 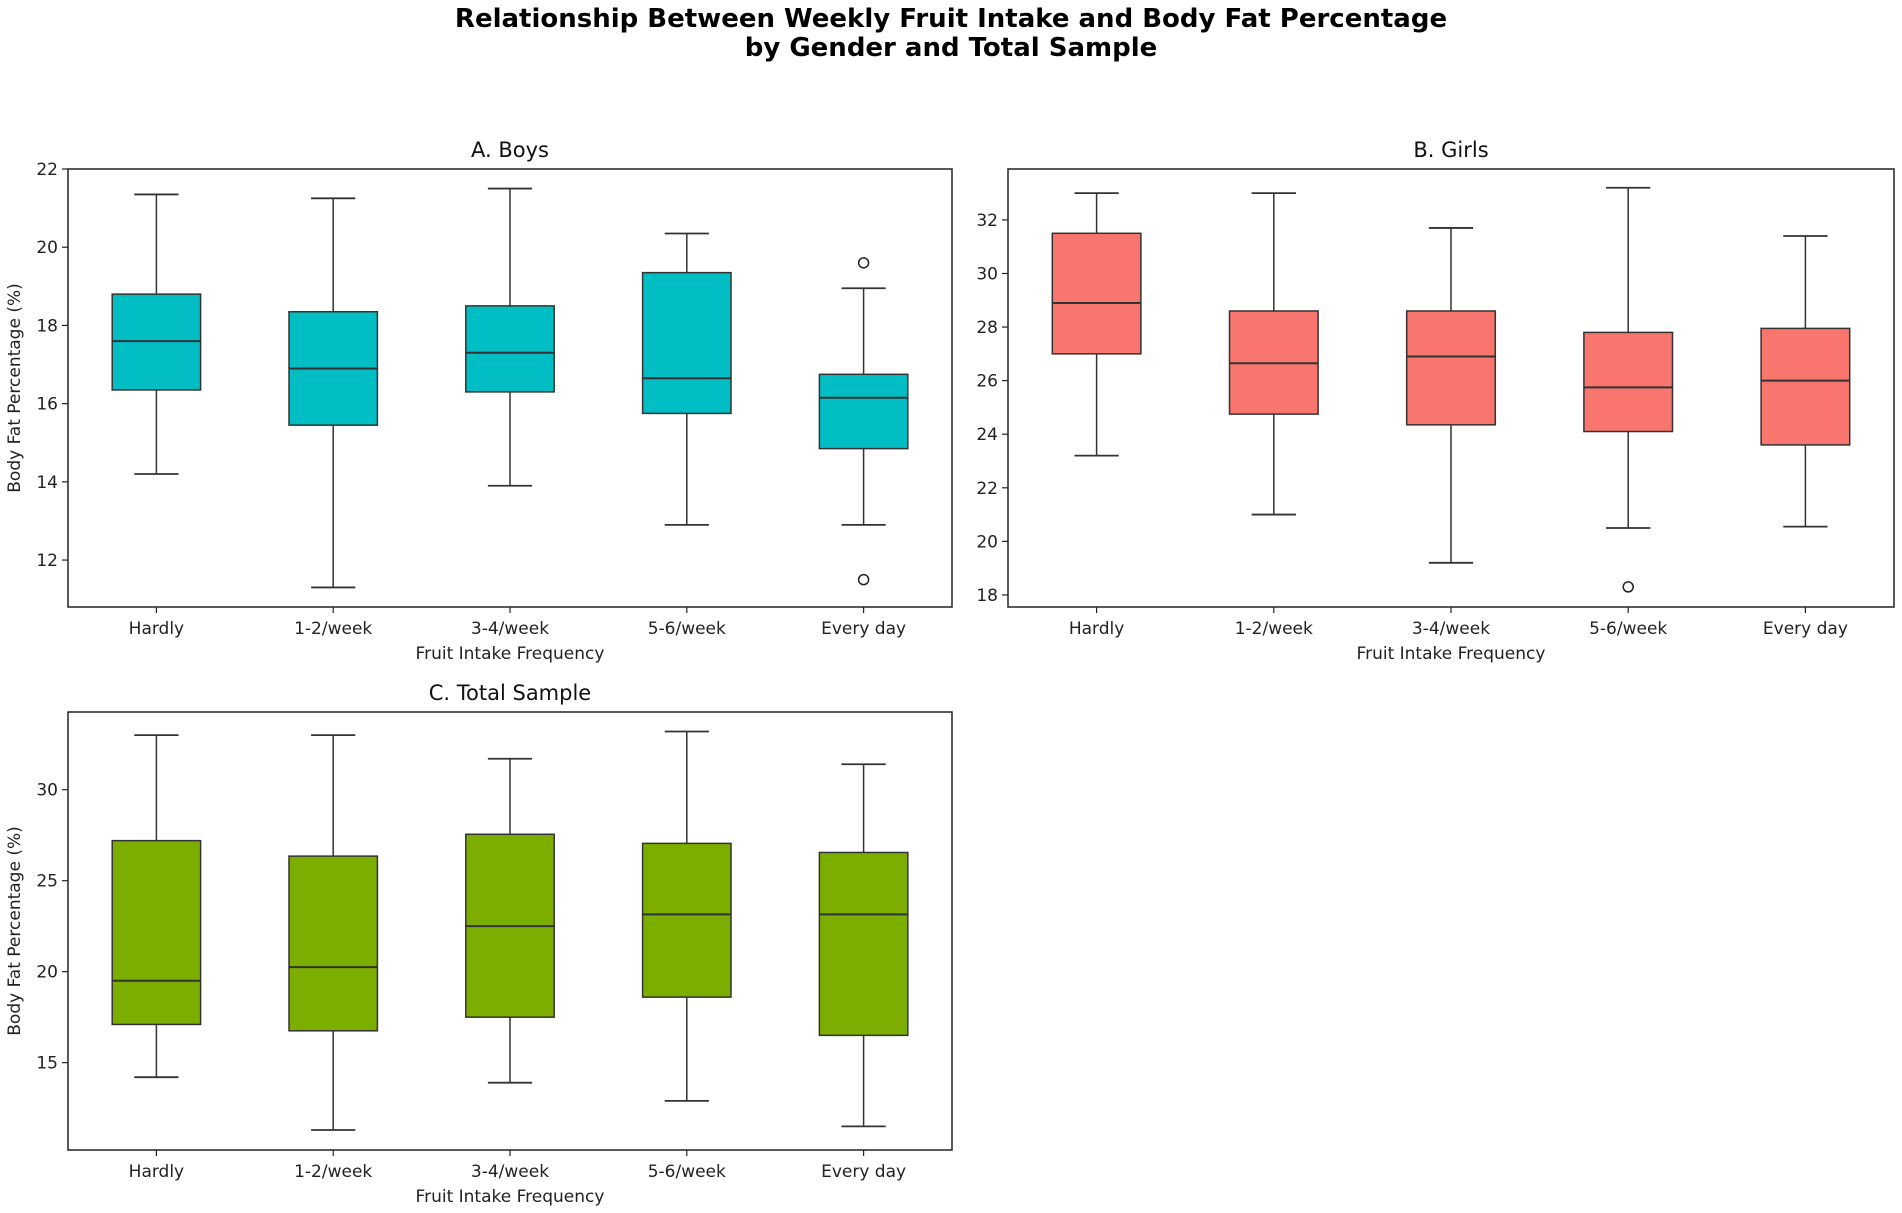 What do you see at coordinates (47, 561) in the screenshot?
I see `y-tick-label: 12` at bounding box center [47, 561].